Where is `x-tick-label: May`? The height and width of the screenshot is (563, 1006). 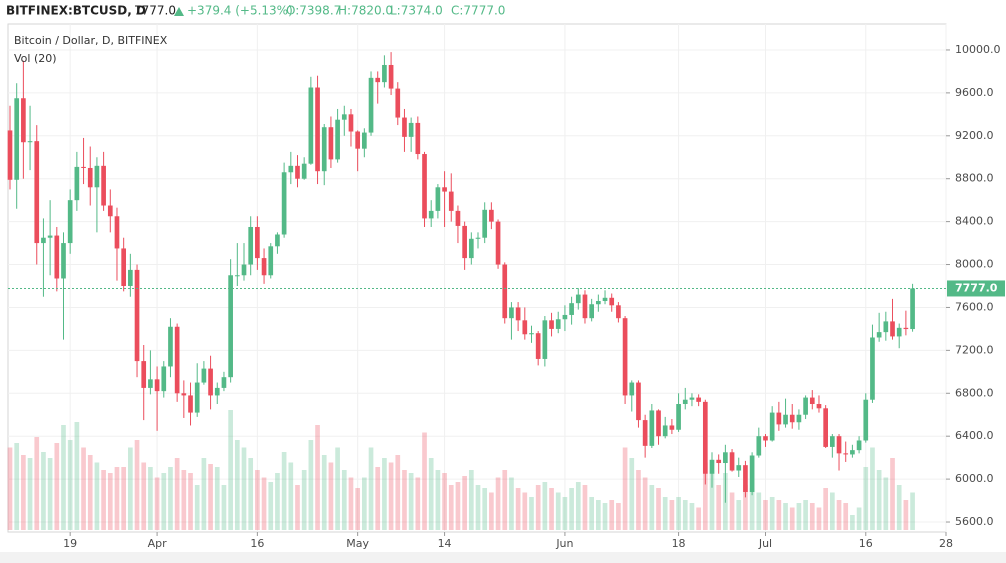 x-tick-label: May is located at coordinates (357, 543).